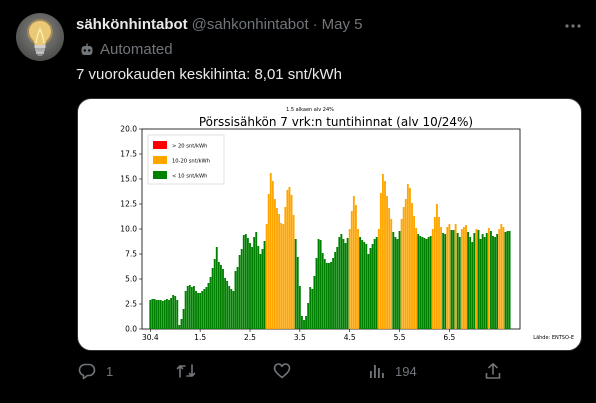 The width and height of the screenshot is (596, 403). Describe the element at coordinates (40, 37) in the screenshot. I see `avatar` at that location.